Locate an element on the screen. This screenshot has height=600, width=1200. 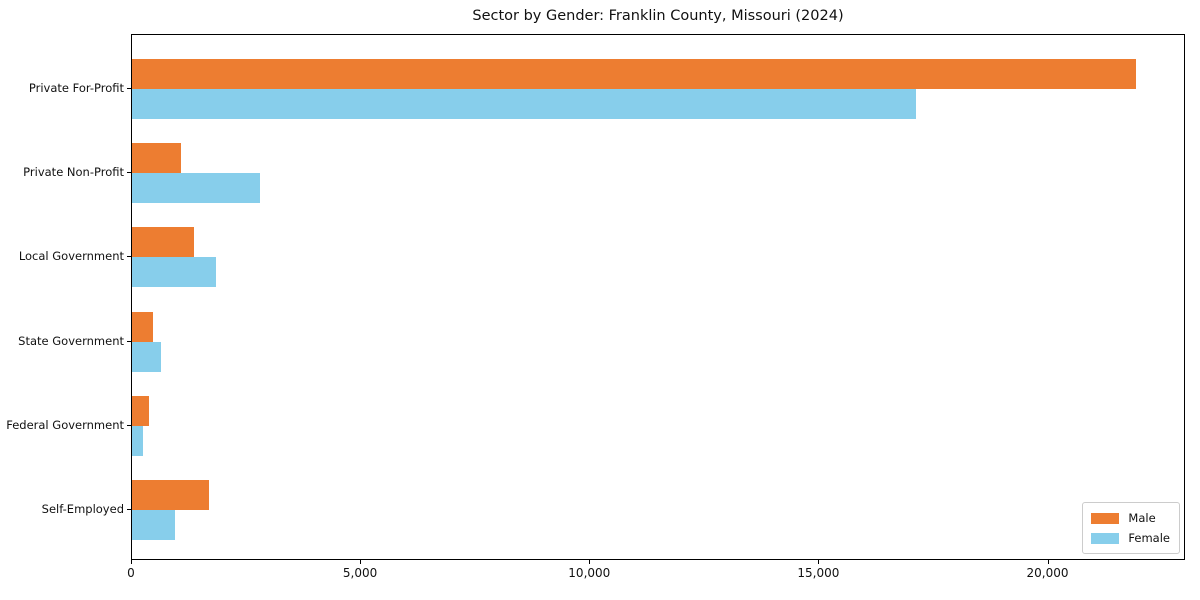
bar-federal-government-male is located at coordinates (140, 410).